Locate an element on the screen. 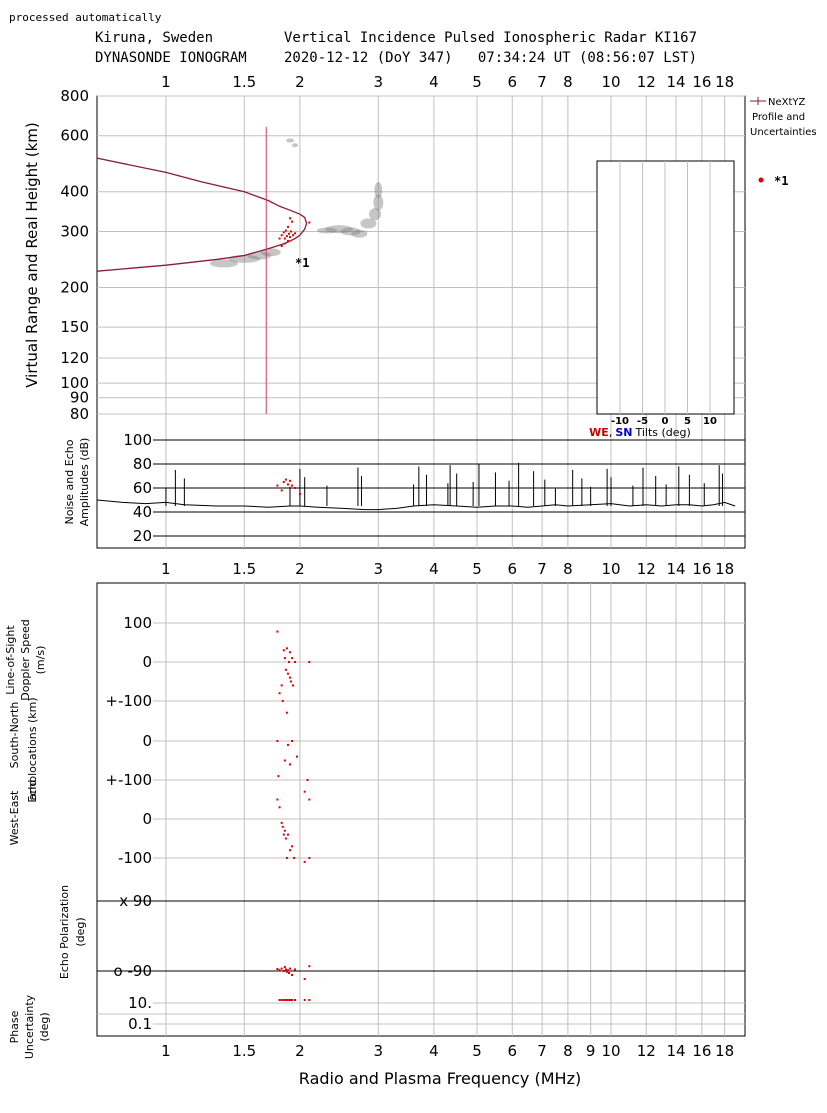 This screenshot has height=1113, width=827. x-axis-title: Radio and Plasma Frequency (MHz) is located at coordinates (440, 1078).